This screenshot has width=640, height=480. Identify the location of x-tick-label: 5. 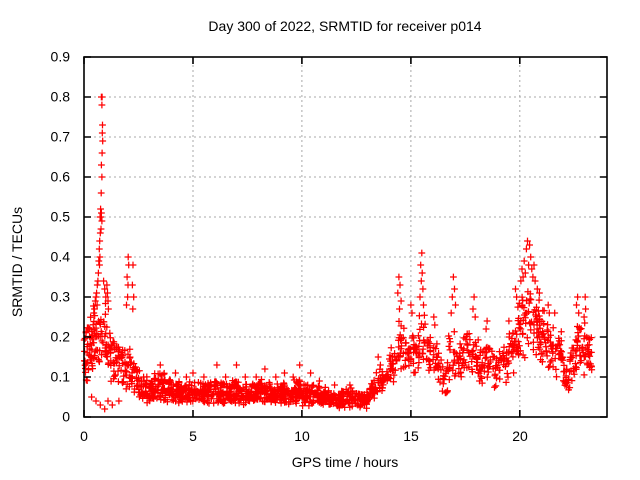
(193, 436).